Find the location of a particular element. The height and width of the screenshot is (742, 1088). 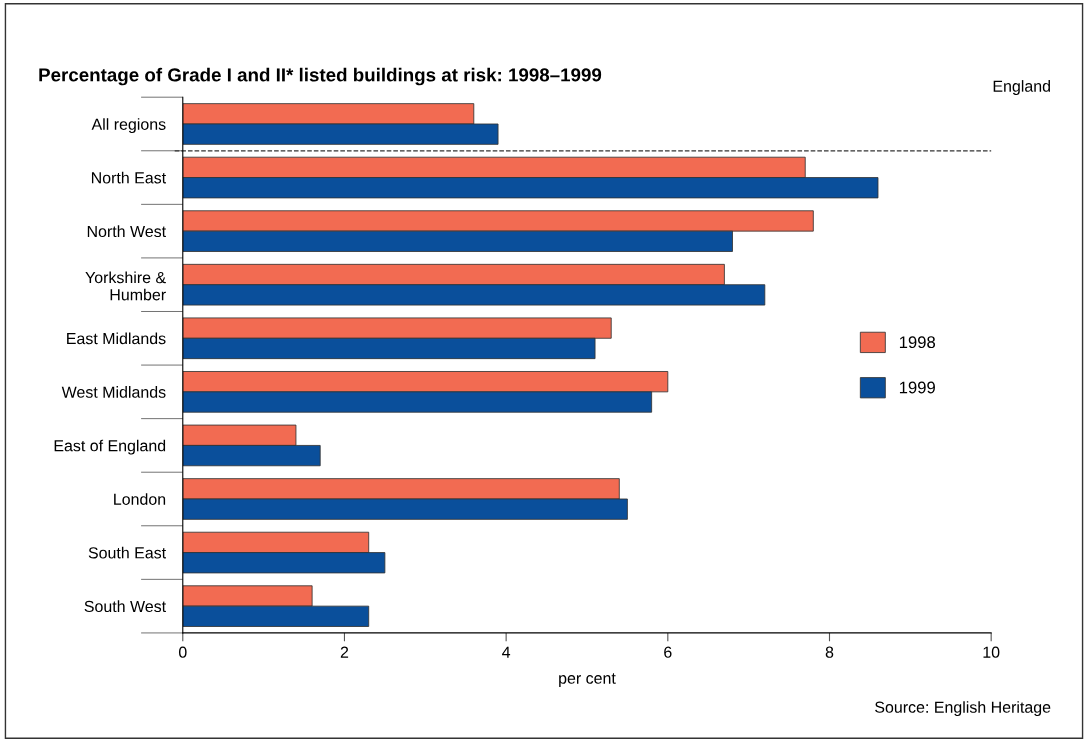

x-tick-label: 4 is located at coordinates (506, 652).